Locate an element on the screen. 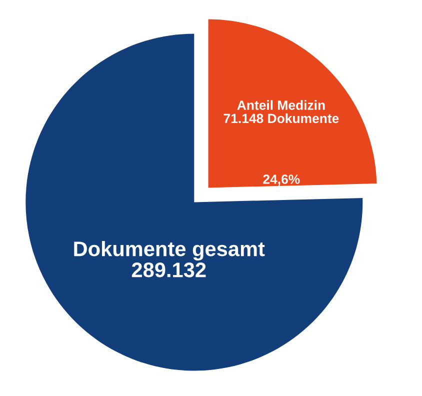 The height and width of the screenshot is (396, 422). text: 71.148 Dokumente is located at coordinates (281, 118).